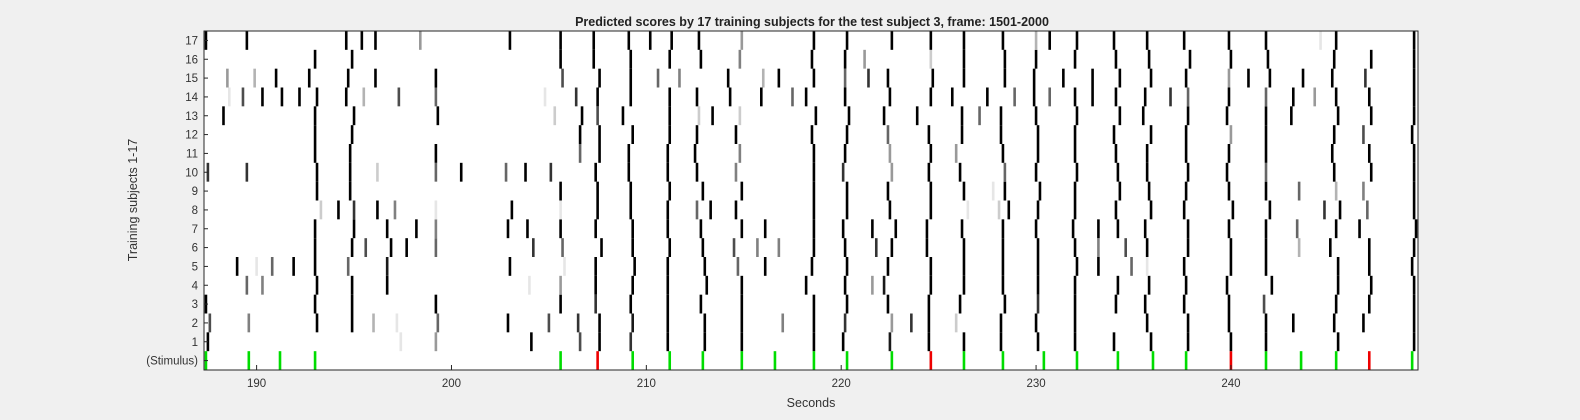 The image size is (1580, 420). What do you see at coordinates (191, 136) in the screenshot?
I see `y-tick-label: 12` at bounding box center [191, 136].